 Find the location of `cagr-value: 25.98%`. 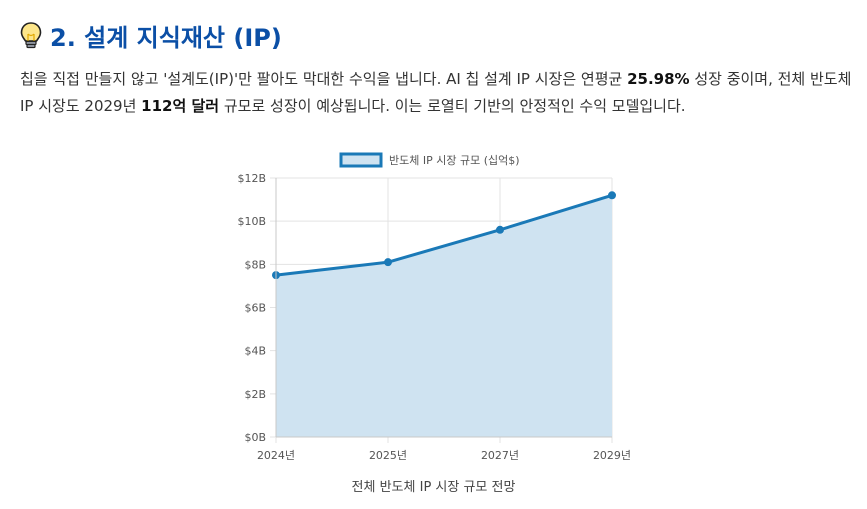

cagr-value: 25.98% is located at coordinates (658, 79).